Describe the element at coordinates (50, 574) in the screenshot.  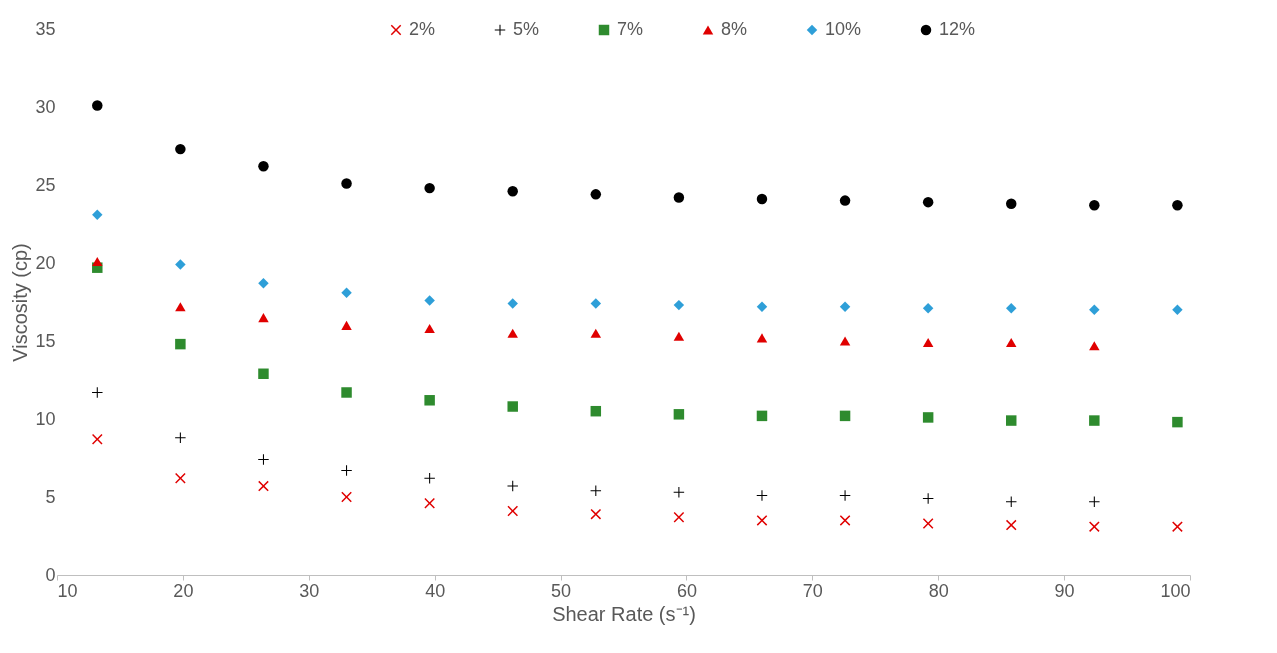
I see `y-tick-label: 0` at that location.